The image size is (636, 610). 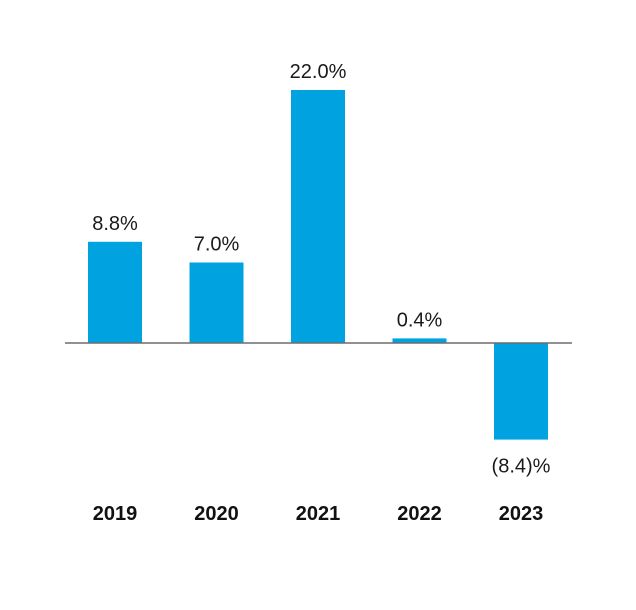 I want to click on category-labels-group: 2019 2020 2021 2022 2023, so click(x=318, y=514).